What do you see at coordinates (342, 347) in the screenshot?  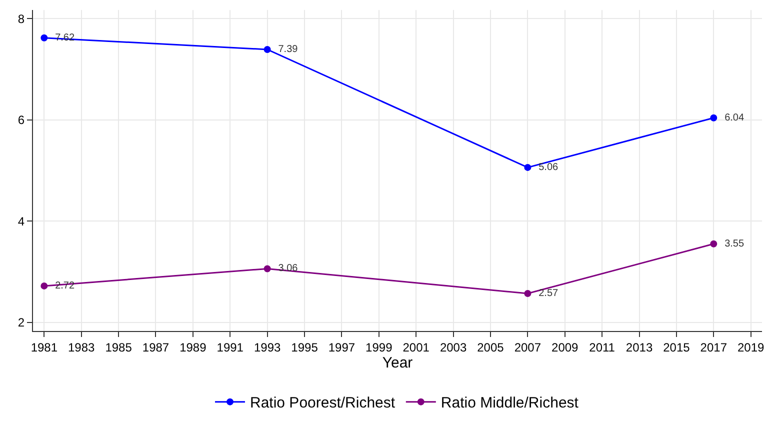 I see `x-tick-label: 1997` at bounding box center [342, 347].